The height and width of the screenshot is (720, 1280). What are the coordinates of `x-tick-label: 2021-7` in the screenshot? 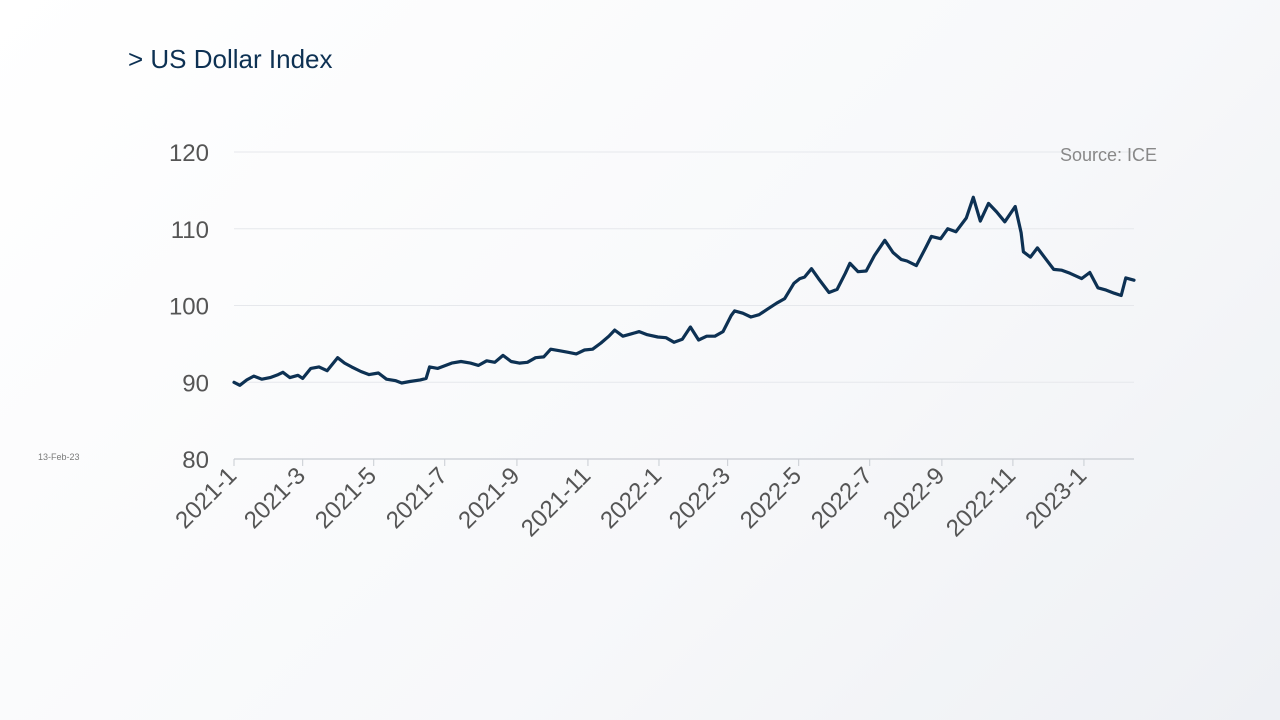 It's located at (417, 498).